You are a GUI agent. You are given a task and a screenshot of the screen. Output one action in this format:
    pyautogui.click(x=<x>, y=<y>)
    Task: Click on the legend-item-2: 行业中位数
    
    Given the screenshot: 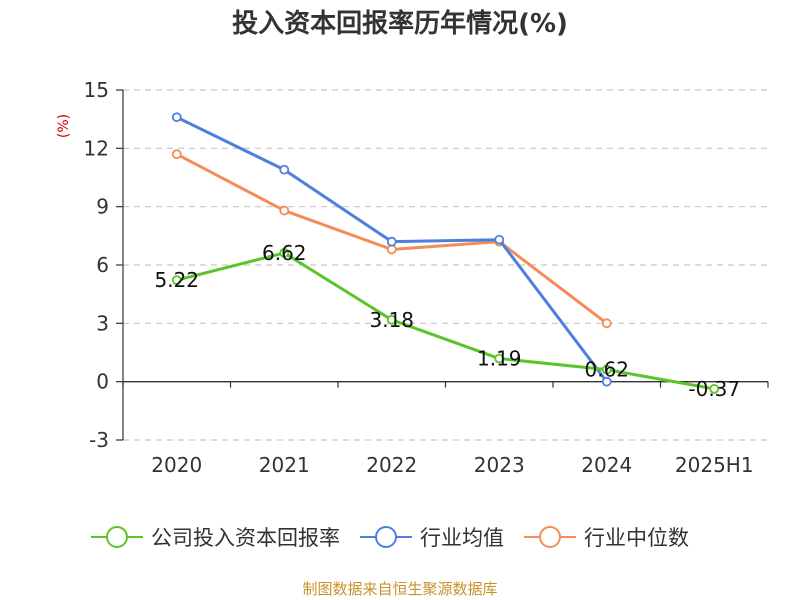 What is the action you would take?
    pyautogui.click(x=606, y=538)
    